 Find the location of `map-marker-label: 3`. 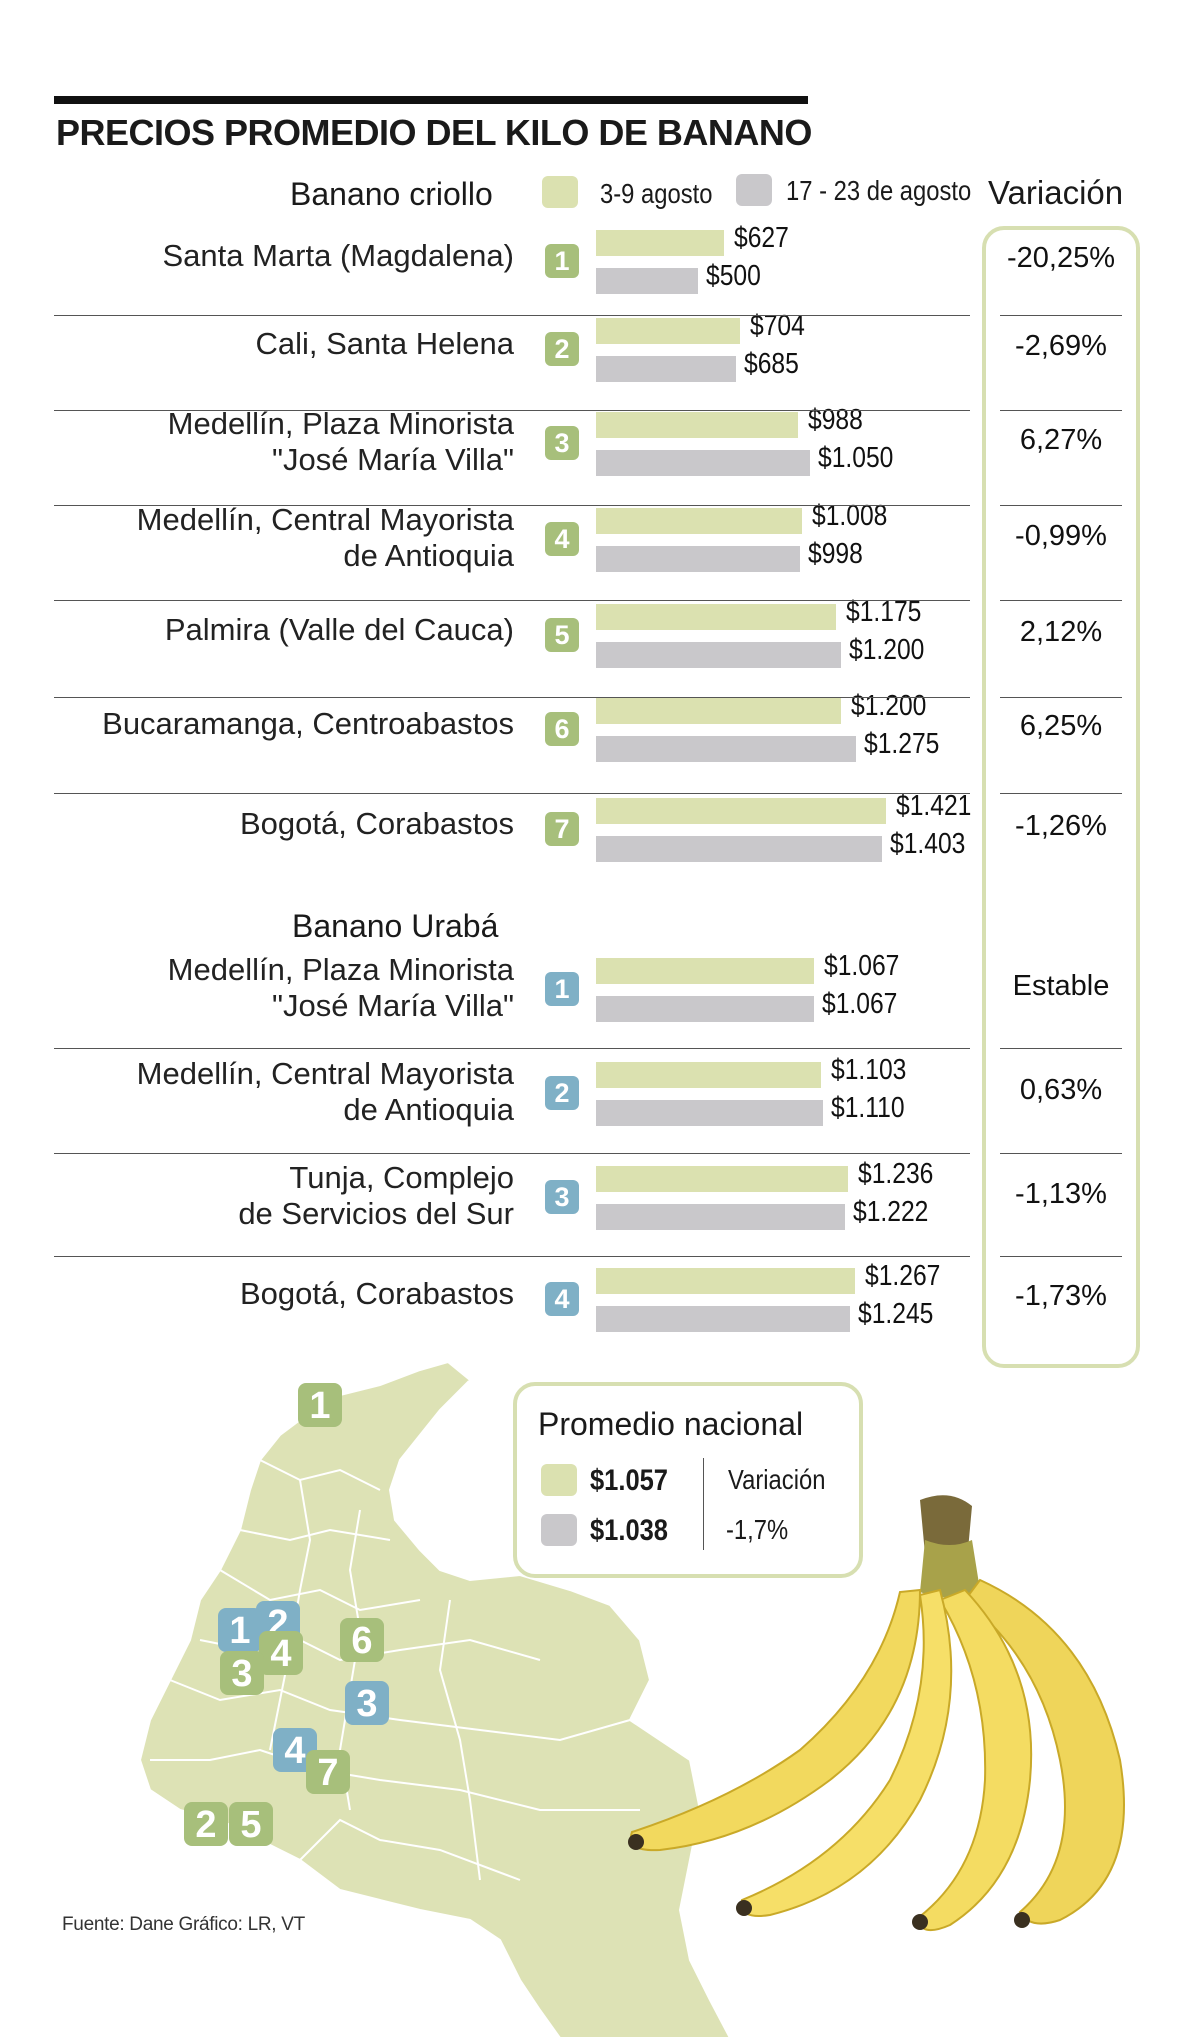

map-marker-label: 3 is located at coordinates (241, 1674).